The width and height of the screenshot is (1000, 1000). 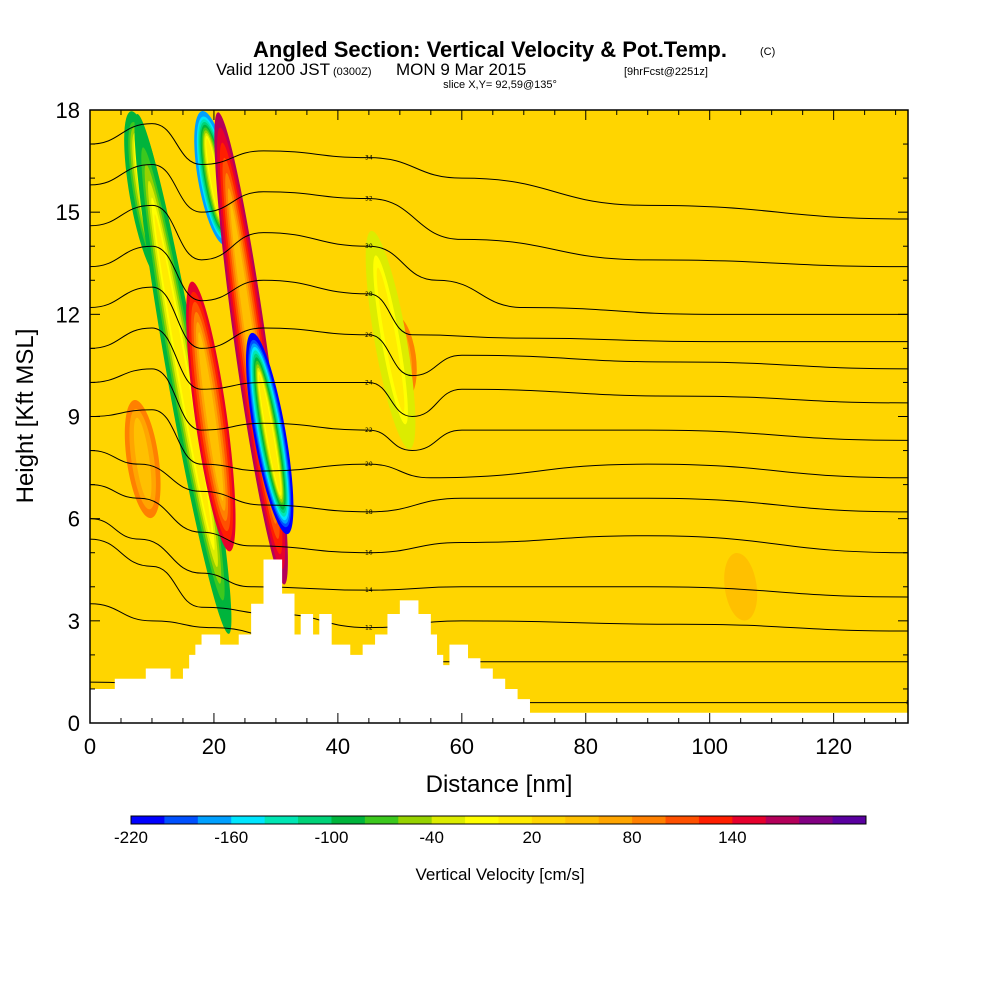 What do you see at coordinates (74, 417) in the screenshot?
I see `y-tick-label: 9` at bounding box center [74, 417].